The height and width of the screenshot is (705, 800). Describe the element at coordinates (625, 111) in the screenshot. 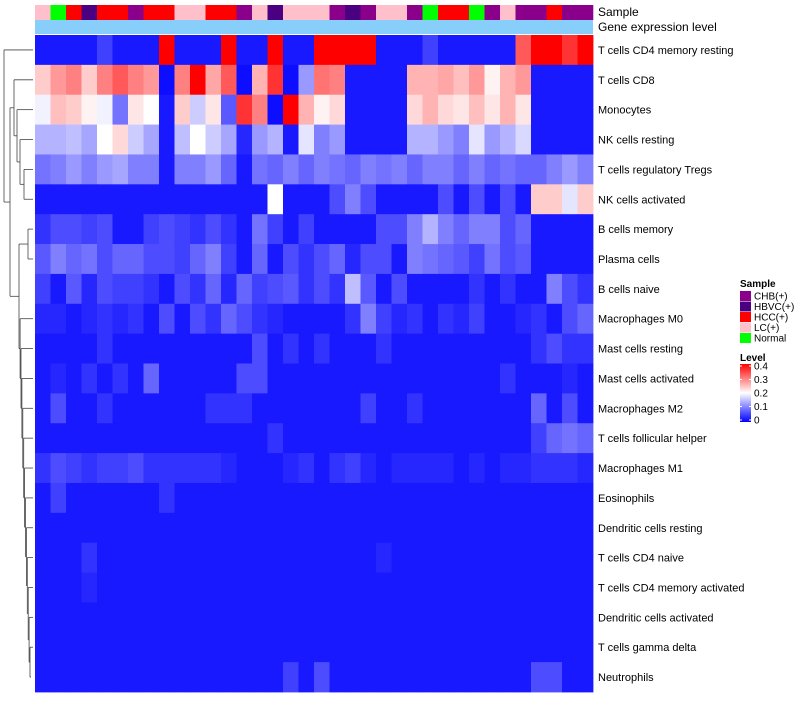

I see `row-label: Monocytes` at that location.